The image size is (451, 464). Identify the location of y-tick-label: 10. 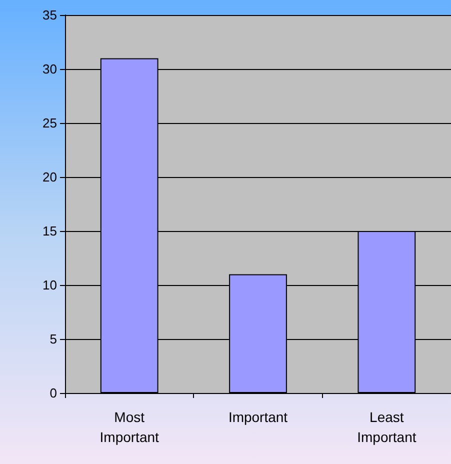
(49, 285).